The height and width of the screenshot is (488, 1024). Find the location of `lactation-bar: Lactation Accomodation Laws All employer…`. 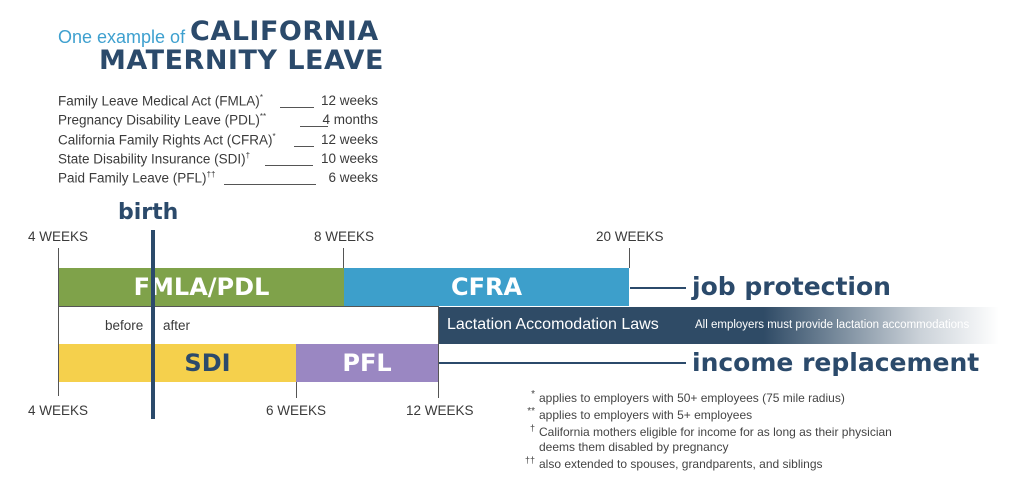

lactation-bar: Lactation Accomodation Laws All employer… is located at coordinates (719, 325).